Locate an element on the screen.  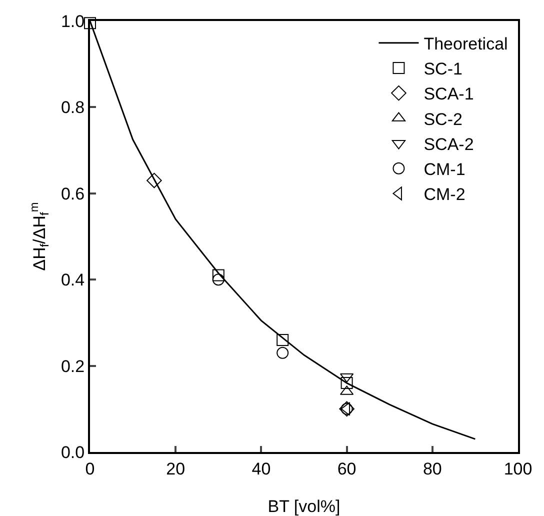
y-tick-label: 0.2 is located at coordinates (72, 366).